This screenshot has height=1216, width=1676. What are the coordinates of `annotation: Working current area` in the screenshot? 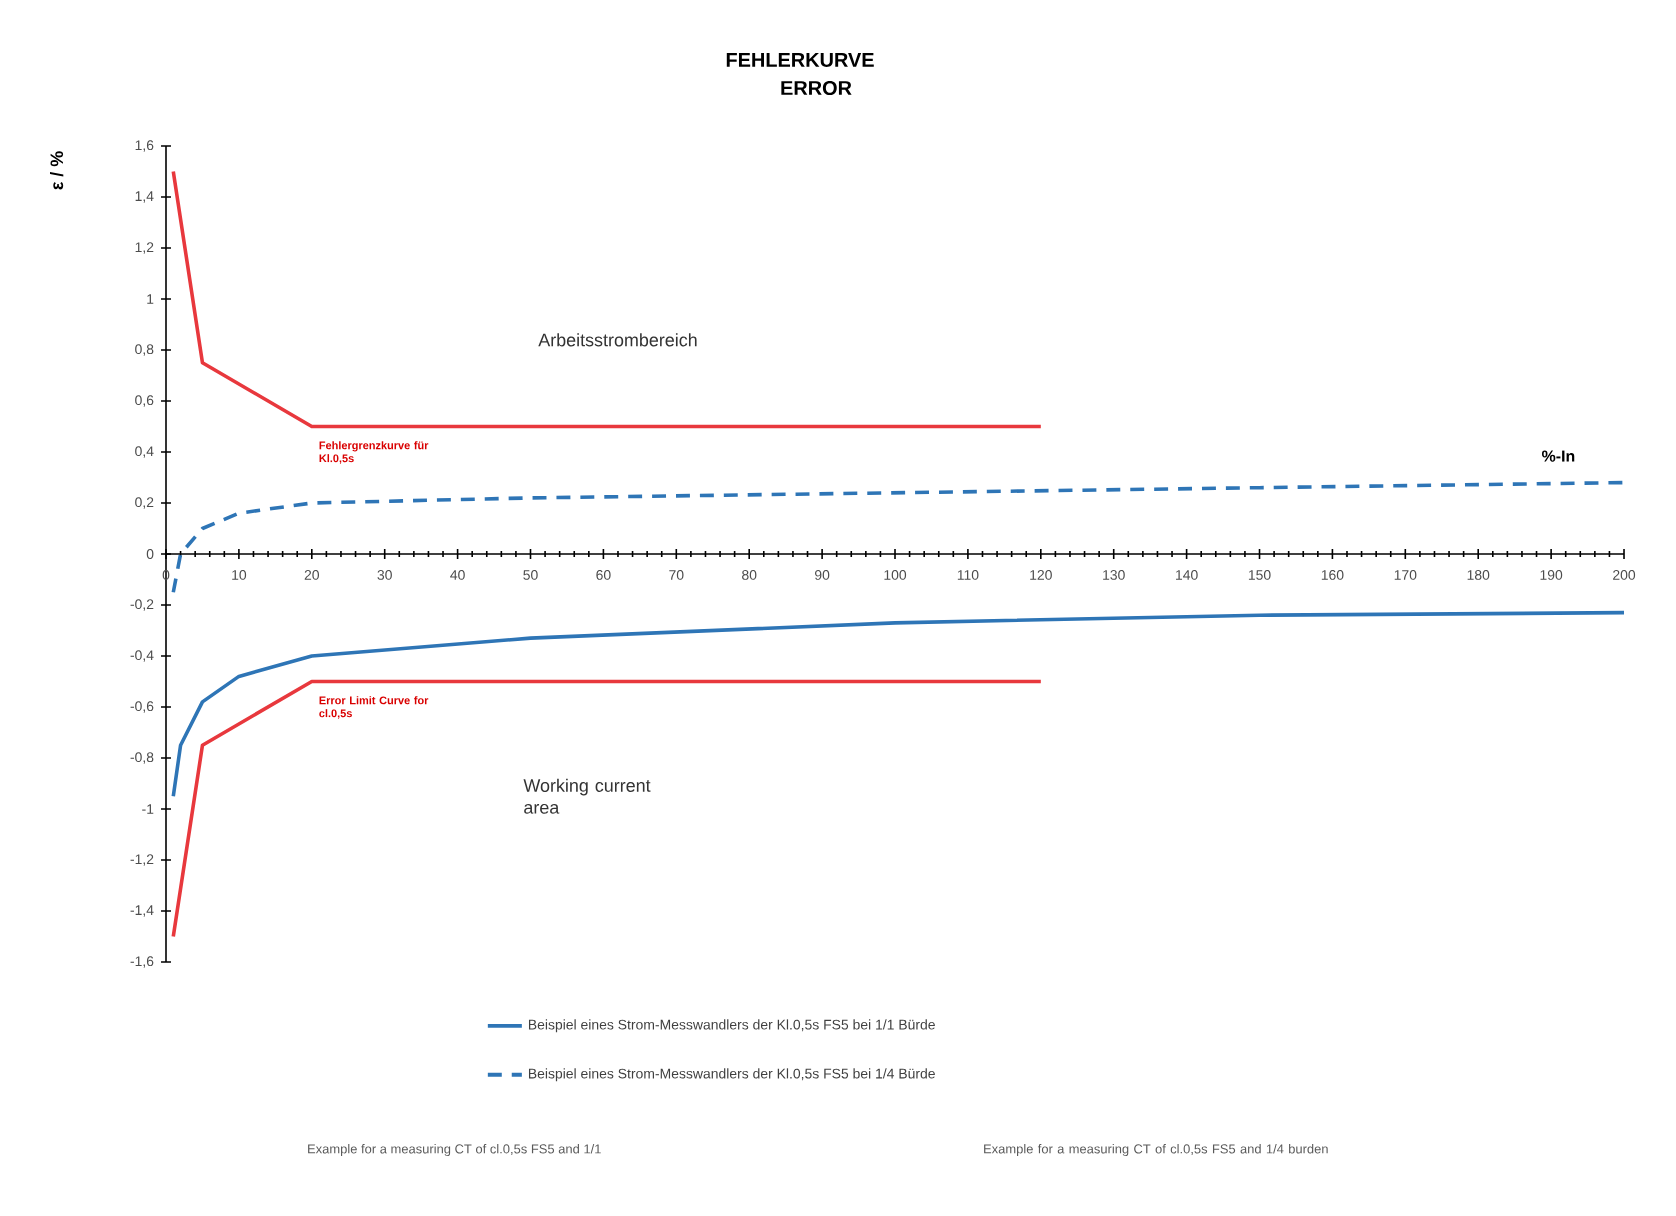 It's located at (587, 796).